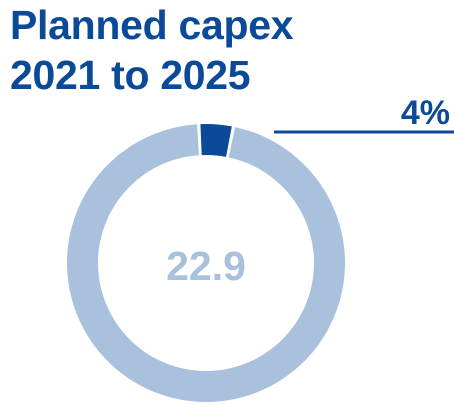  Describe the element at coordinates (425, 113) in the screenshot. I see `slice-label-4pct: 4%` at that location.